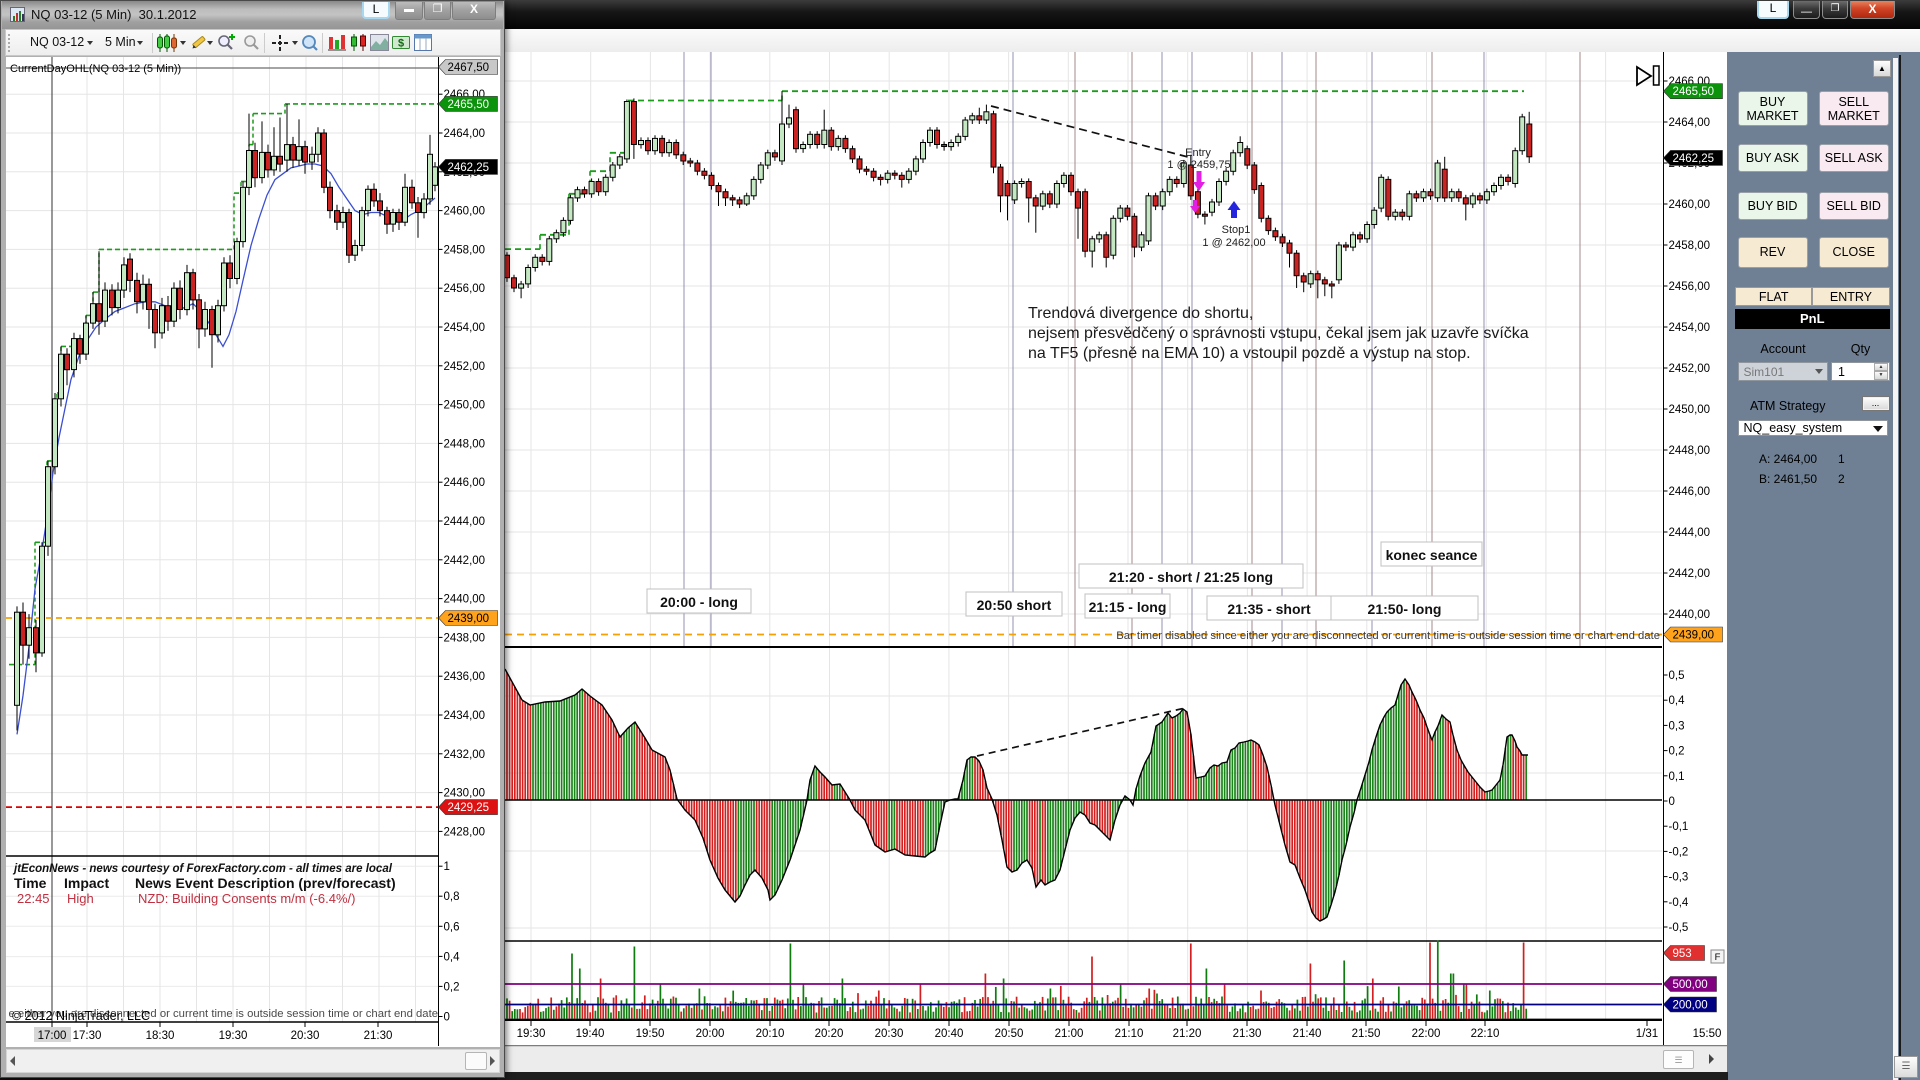 The width and height of the screenshot is (1920, 1080). Describe the element at coordinates (452, 927) in the screenshot. I see `svg-text: 0,6` at that location.